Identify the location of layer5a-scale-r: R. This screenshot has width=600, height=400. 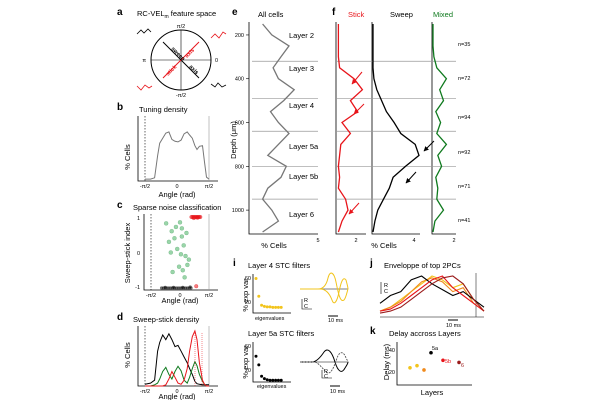
(326, 372).